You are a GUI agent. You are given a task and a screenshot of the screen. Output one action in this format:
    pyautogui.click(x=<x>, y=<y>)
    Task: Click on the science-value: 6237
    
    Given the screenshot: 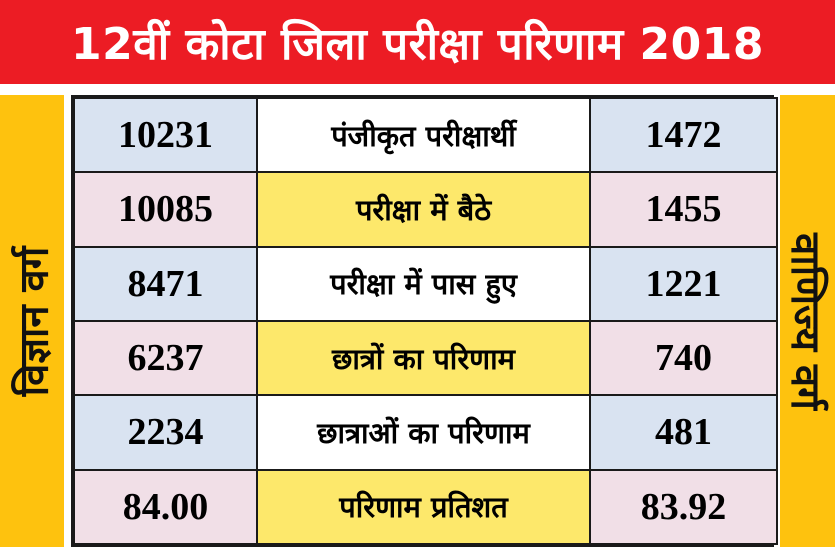 What is the action you would take?
    pyautogui.click(x=165, y=358)
    